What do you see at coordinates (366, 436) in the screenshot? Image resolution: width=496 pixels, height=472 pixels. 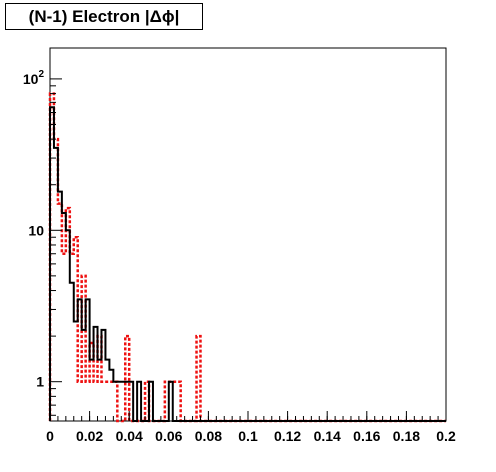 I see `x-tick-label: 0.16` at bounding box center [366, 436].